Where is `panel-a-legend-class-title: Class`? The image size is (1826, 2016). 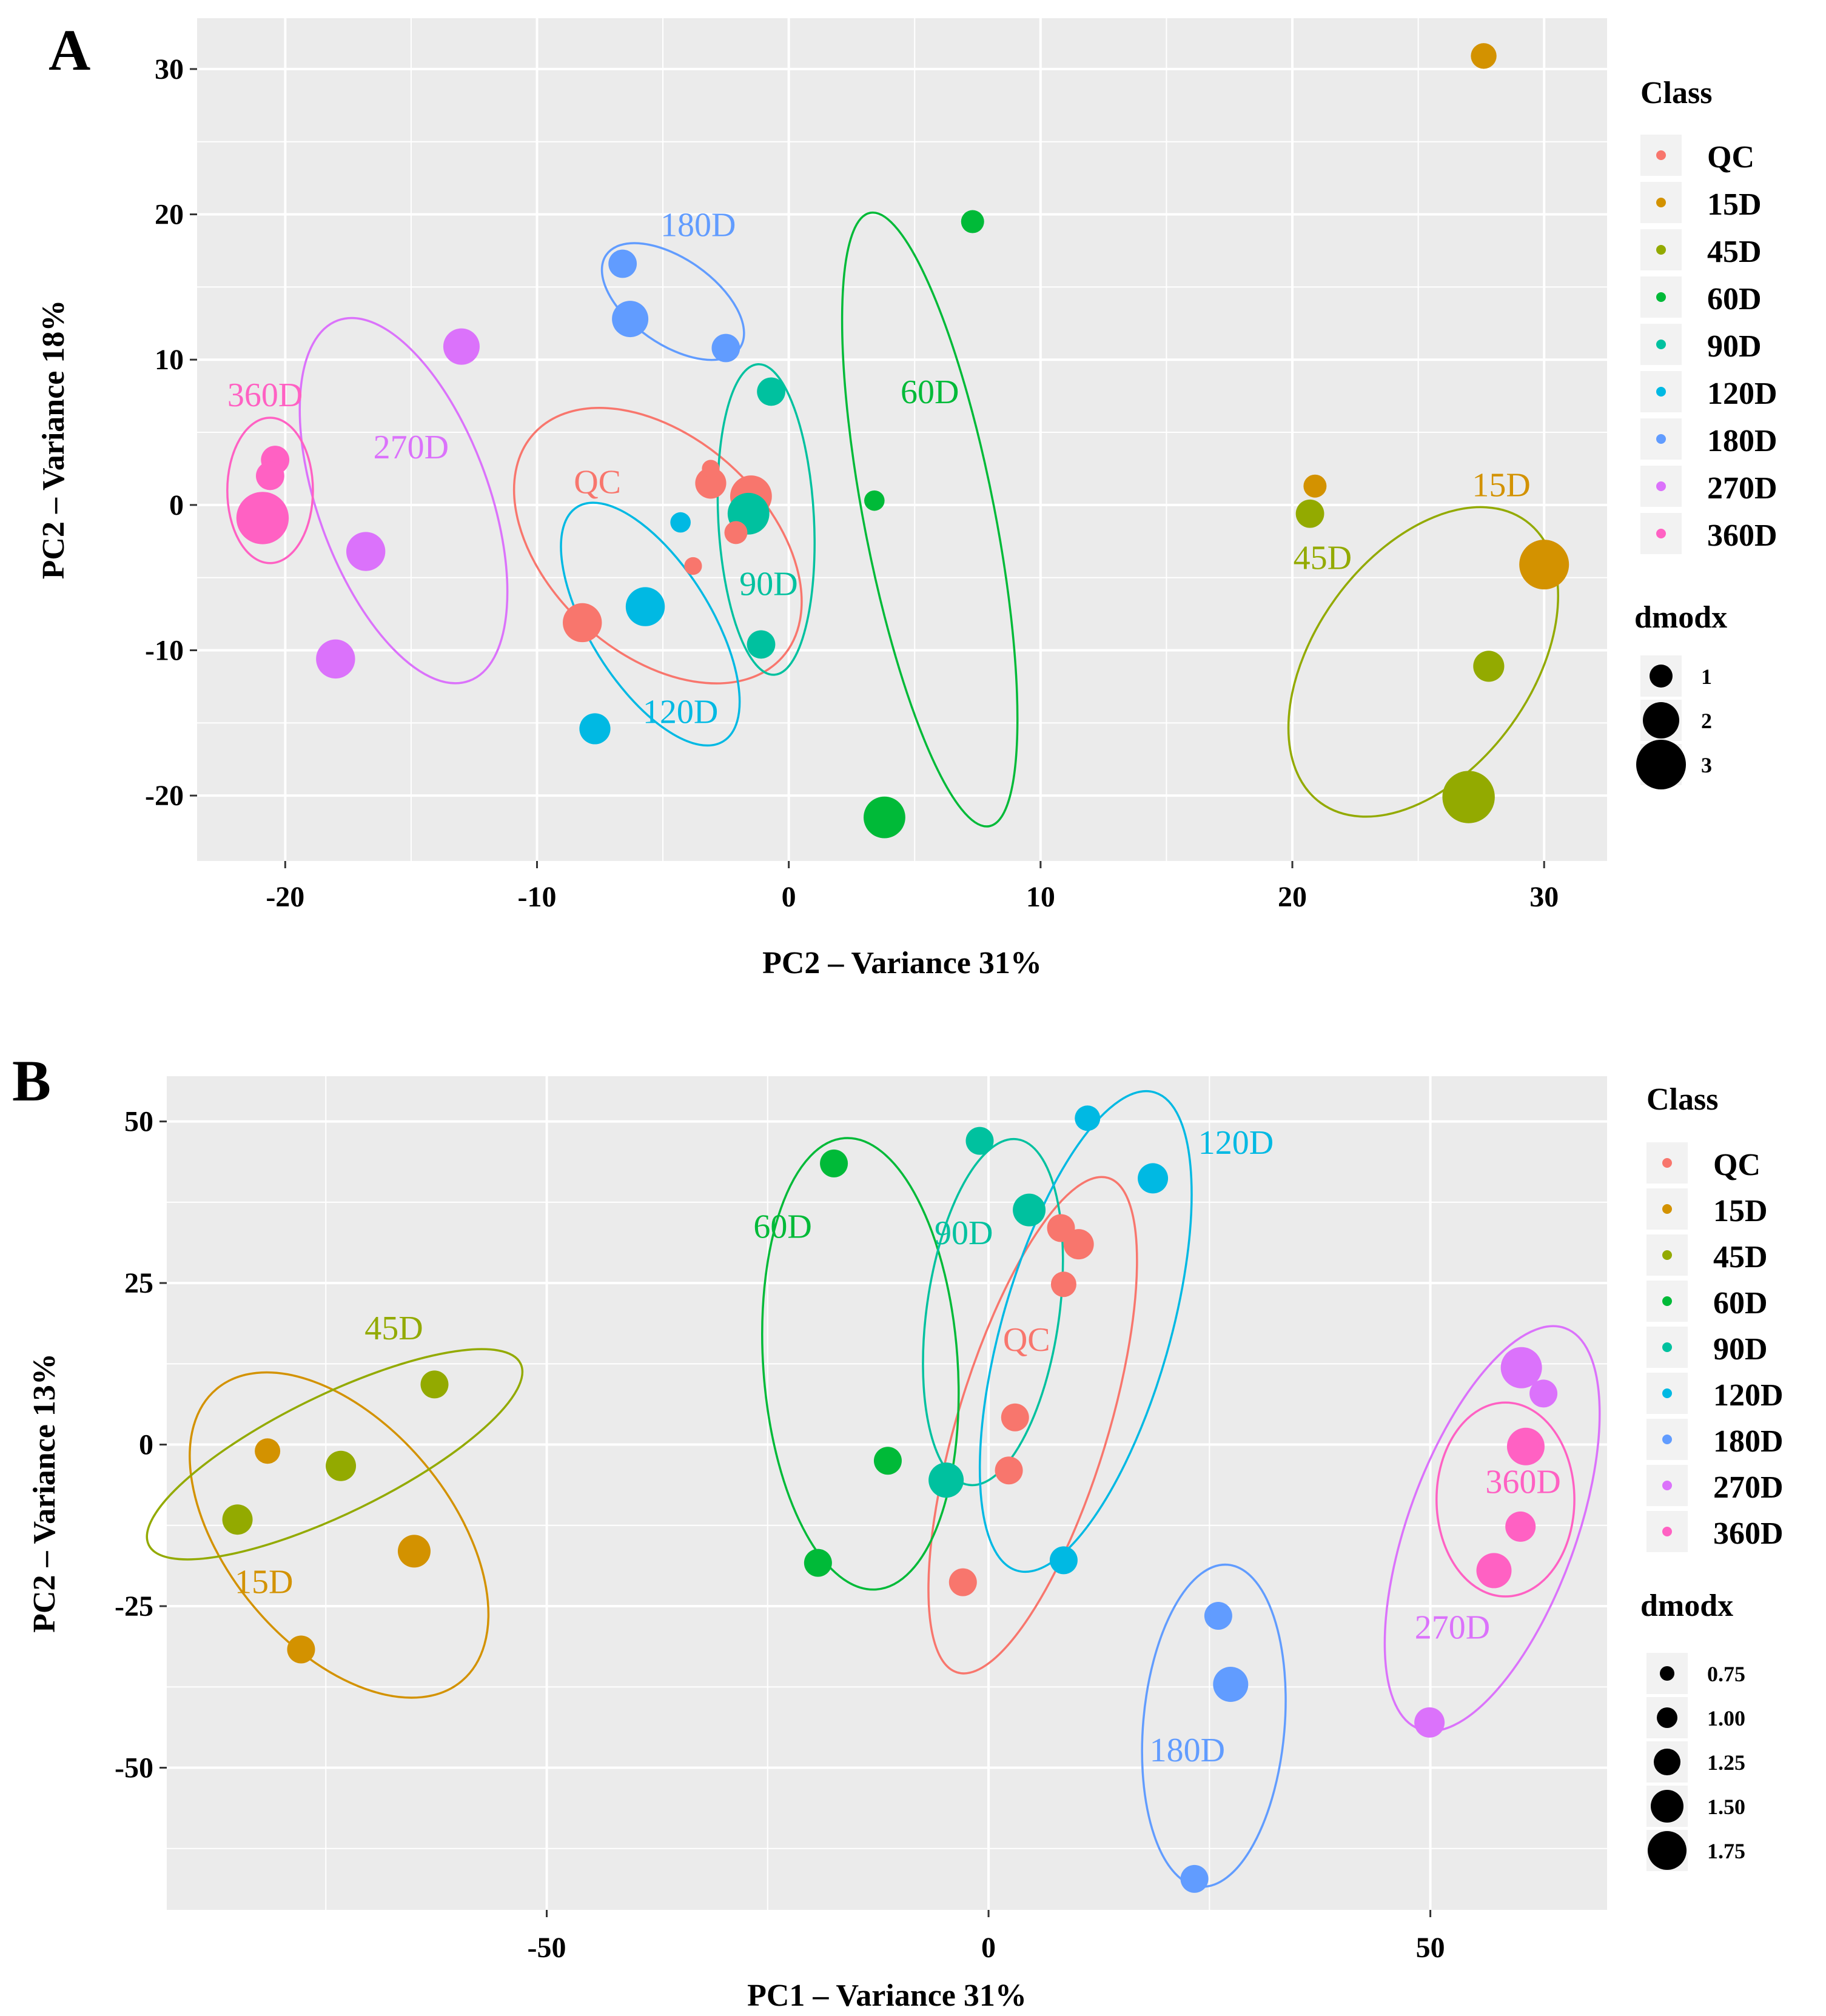 panel-a-legend-class-title: Class is located at coordinates (1676, 93).